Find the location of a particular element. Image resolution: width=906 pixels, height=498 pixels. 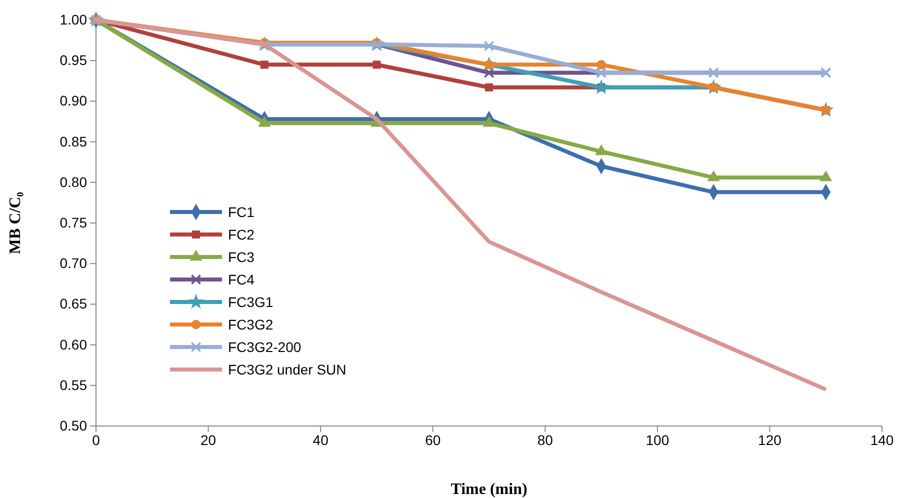

y-tick-label: 0.95 is located at coordinates (74, 60).